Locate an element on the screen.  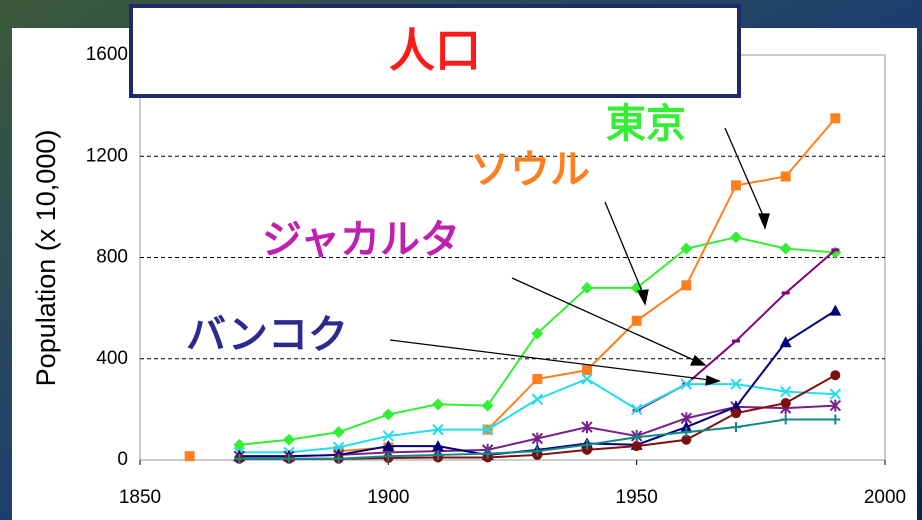
annotation: ジャカルタ is located at coordinates (361, 240).